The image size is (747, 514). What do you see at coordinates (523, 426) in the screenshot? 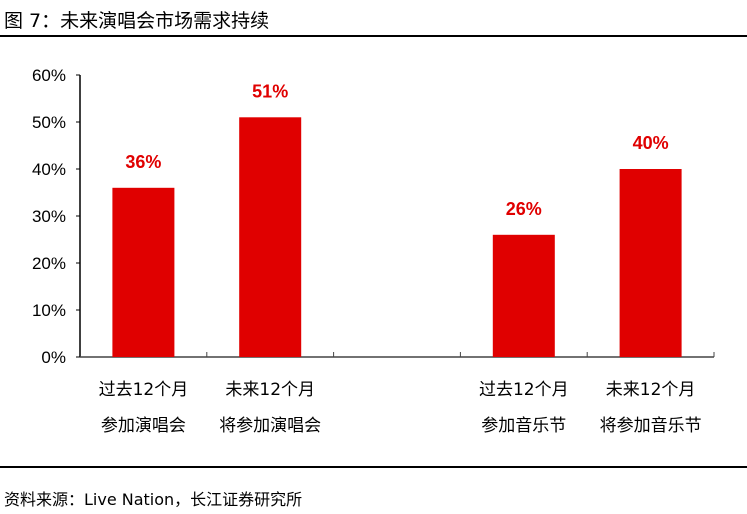
I see `x-category-label: 参加音乐节` at bounding box center [523, 426].